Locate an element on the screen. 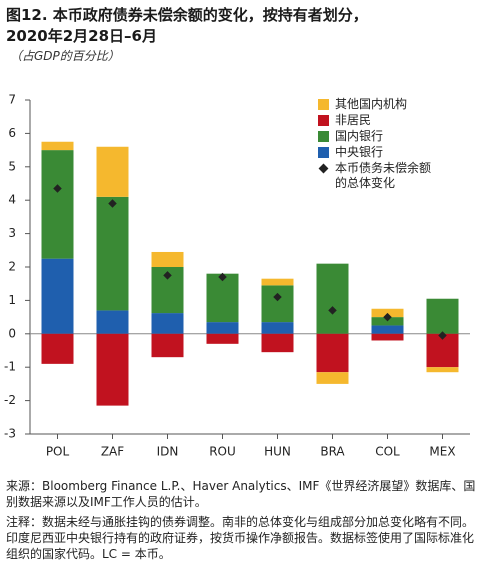  y-tick-label: 6 is located at coordinates (12, 133).